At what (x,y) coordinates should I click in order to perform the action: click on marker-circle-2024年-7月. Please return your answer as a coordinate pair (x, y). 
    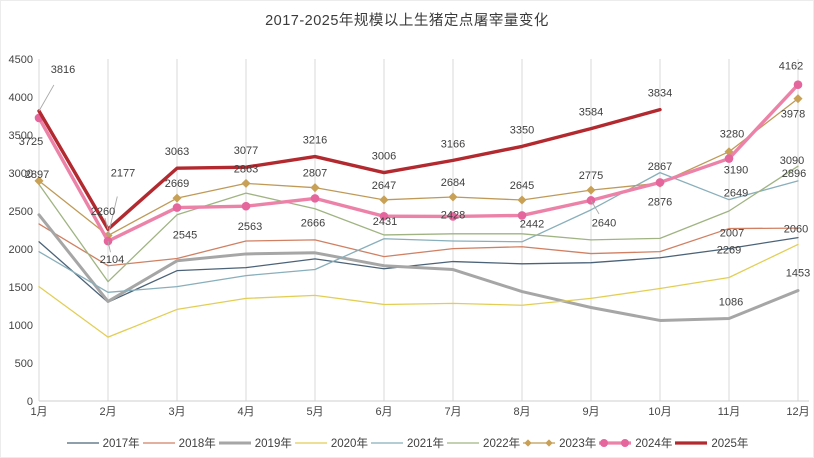
    Looking at the image, I should click on (453, 216).